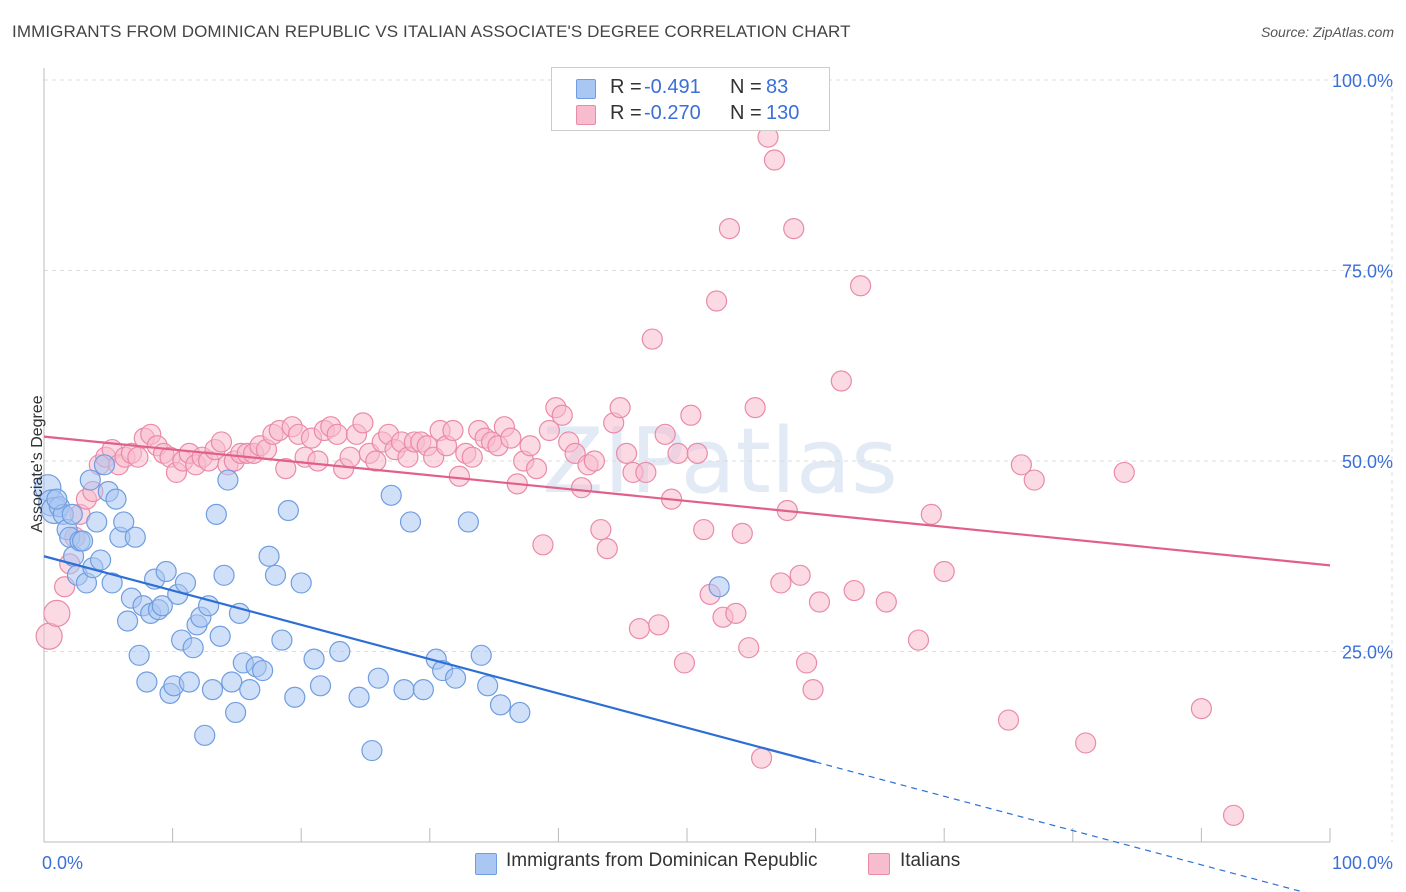 The width and height of the screenshot is (1406, 892). Describe the element at coordinates (777, 87) in the screenshot. I see `legend-n-value: 83` at that location.